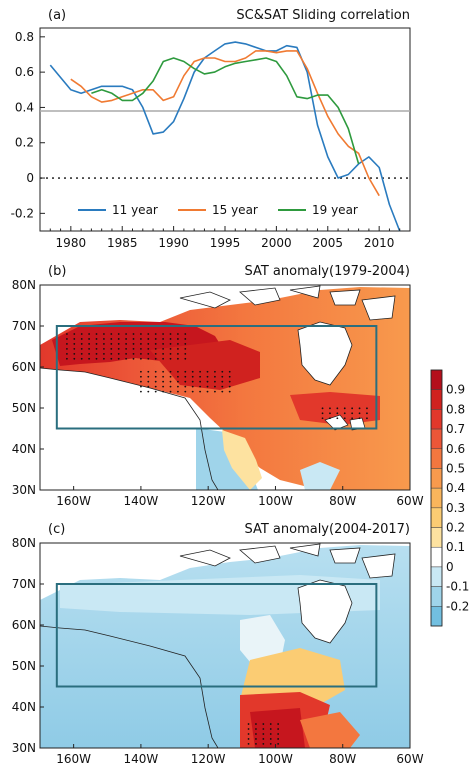 The image size is (474, 772). I want to click on east-hot, so click(335, 408).